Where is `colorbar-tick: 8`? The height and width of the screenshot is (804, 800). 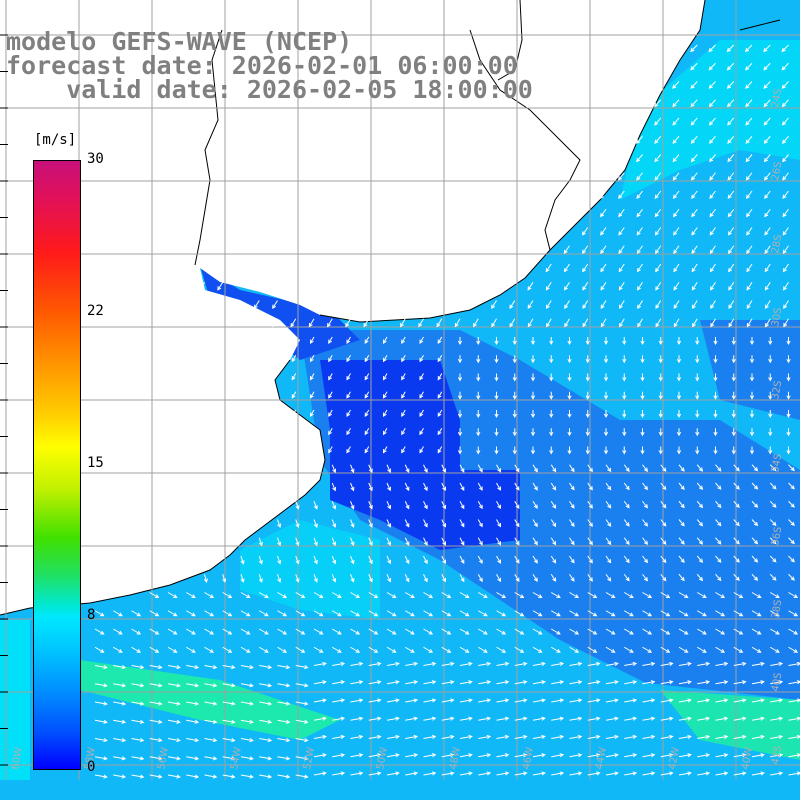
colorbar-tick: 8 is located at coordinates (91, 615).